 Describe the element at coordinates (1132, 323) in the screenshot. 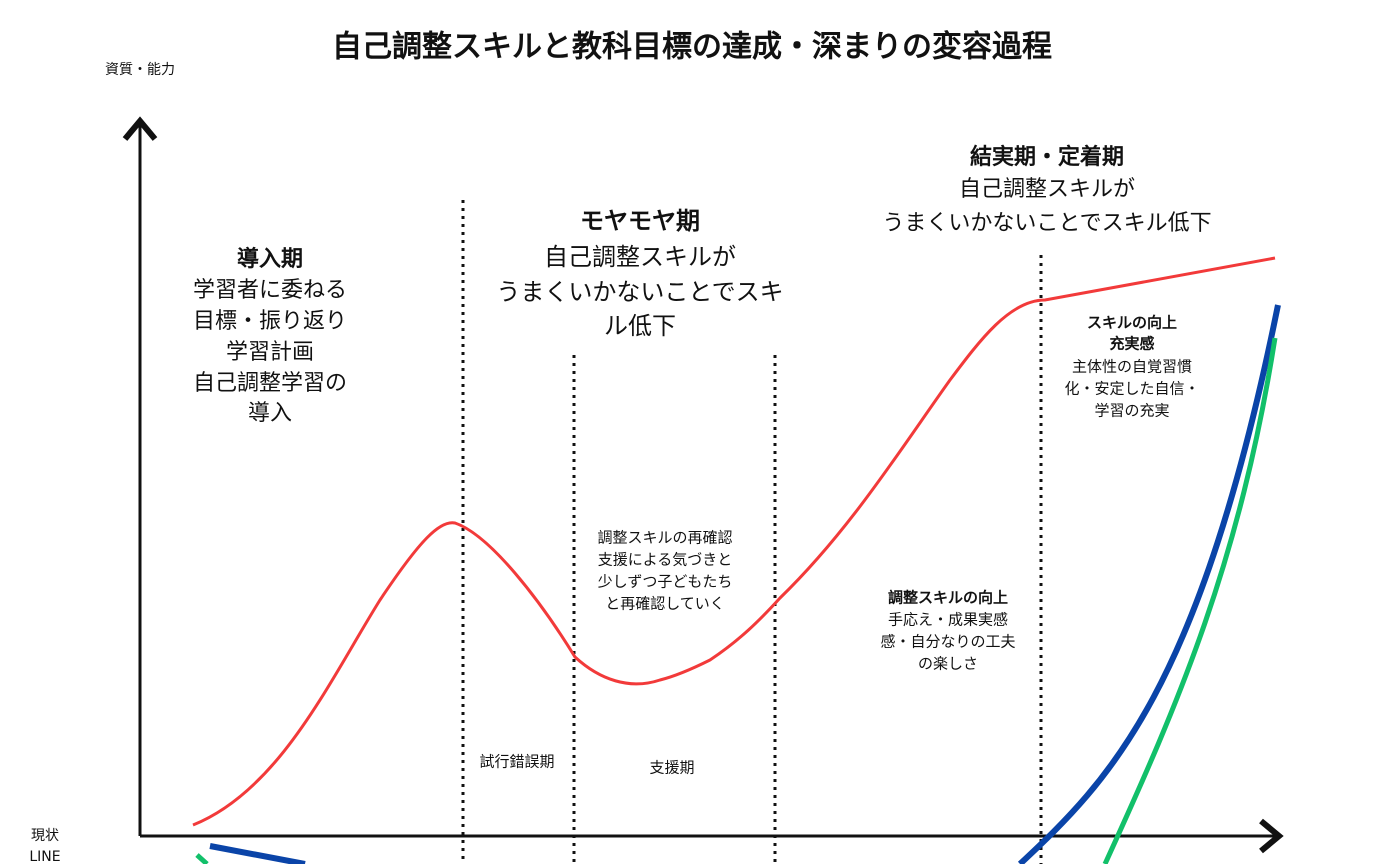

I see `annotation-heading: スキルの向上` at that location.